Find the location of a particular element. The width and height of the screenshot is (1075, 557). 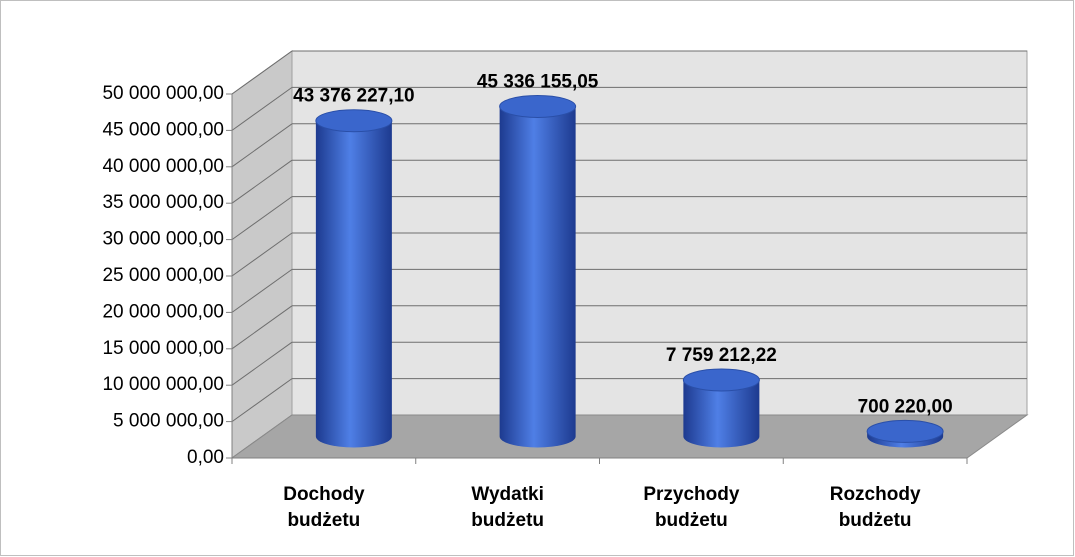

y-tick-label: 20 000 000,00 is located at coordinates (163, 311).